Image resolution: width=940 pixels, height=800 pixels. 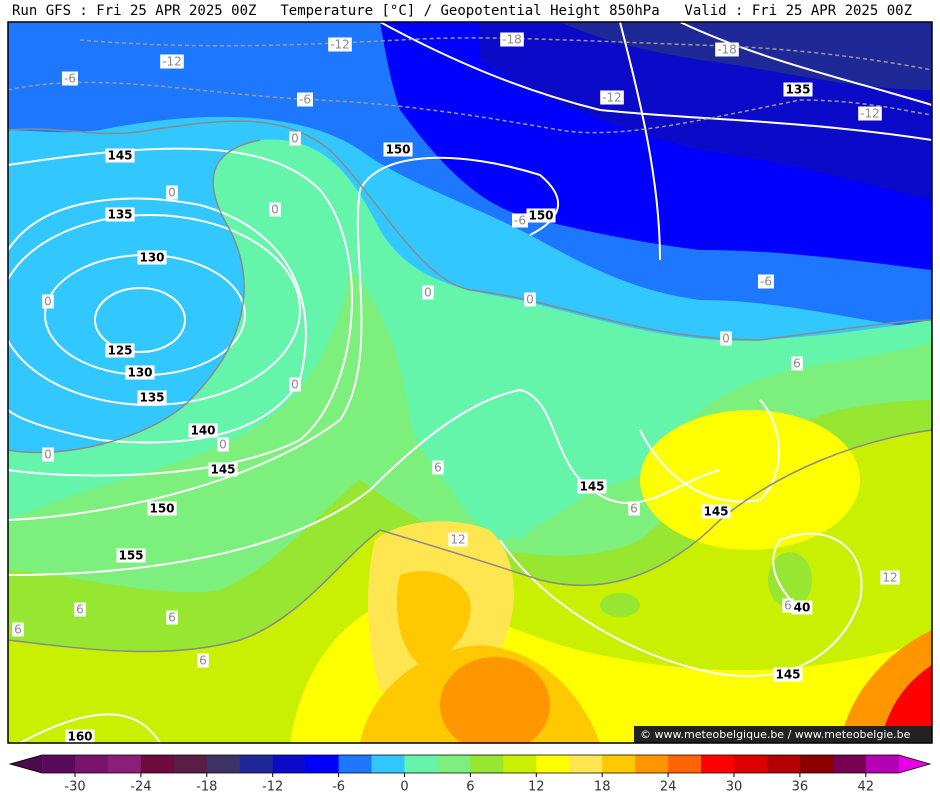 I want to click on height-label: 130, so click(x=139, y=373).